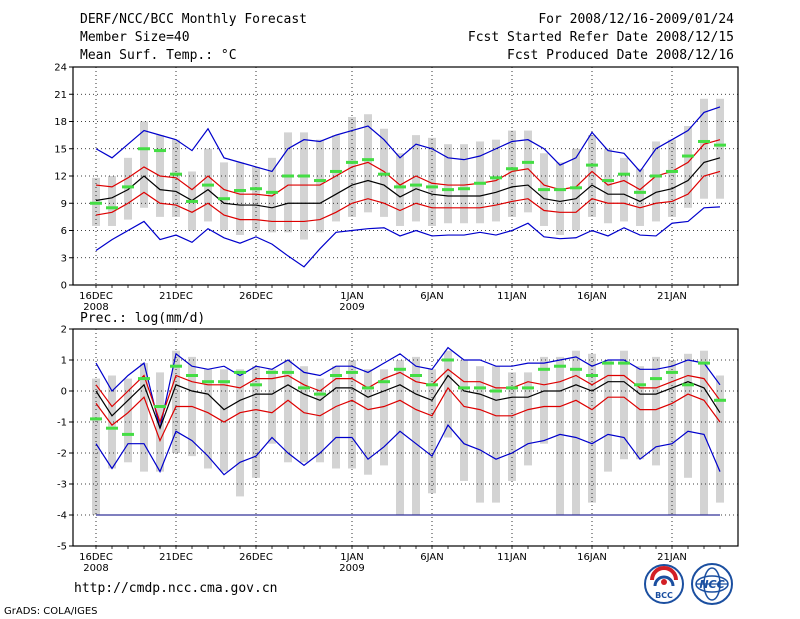 The width and height of the screenshot is (800, 619). What do you see at coordinates (60, 177) in the screenshot?
I see `y-tick-label: 12` at bounding box center [60, 177].